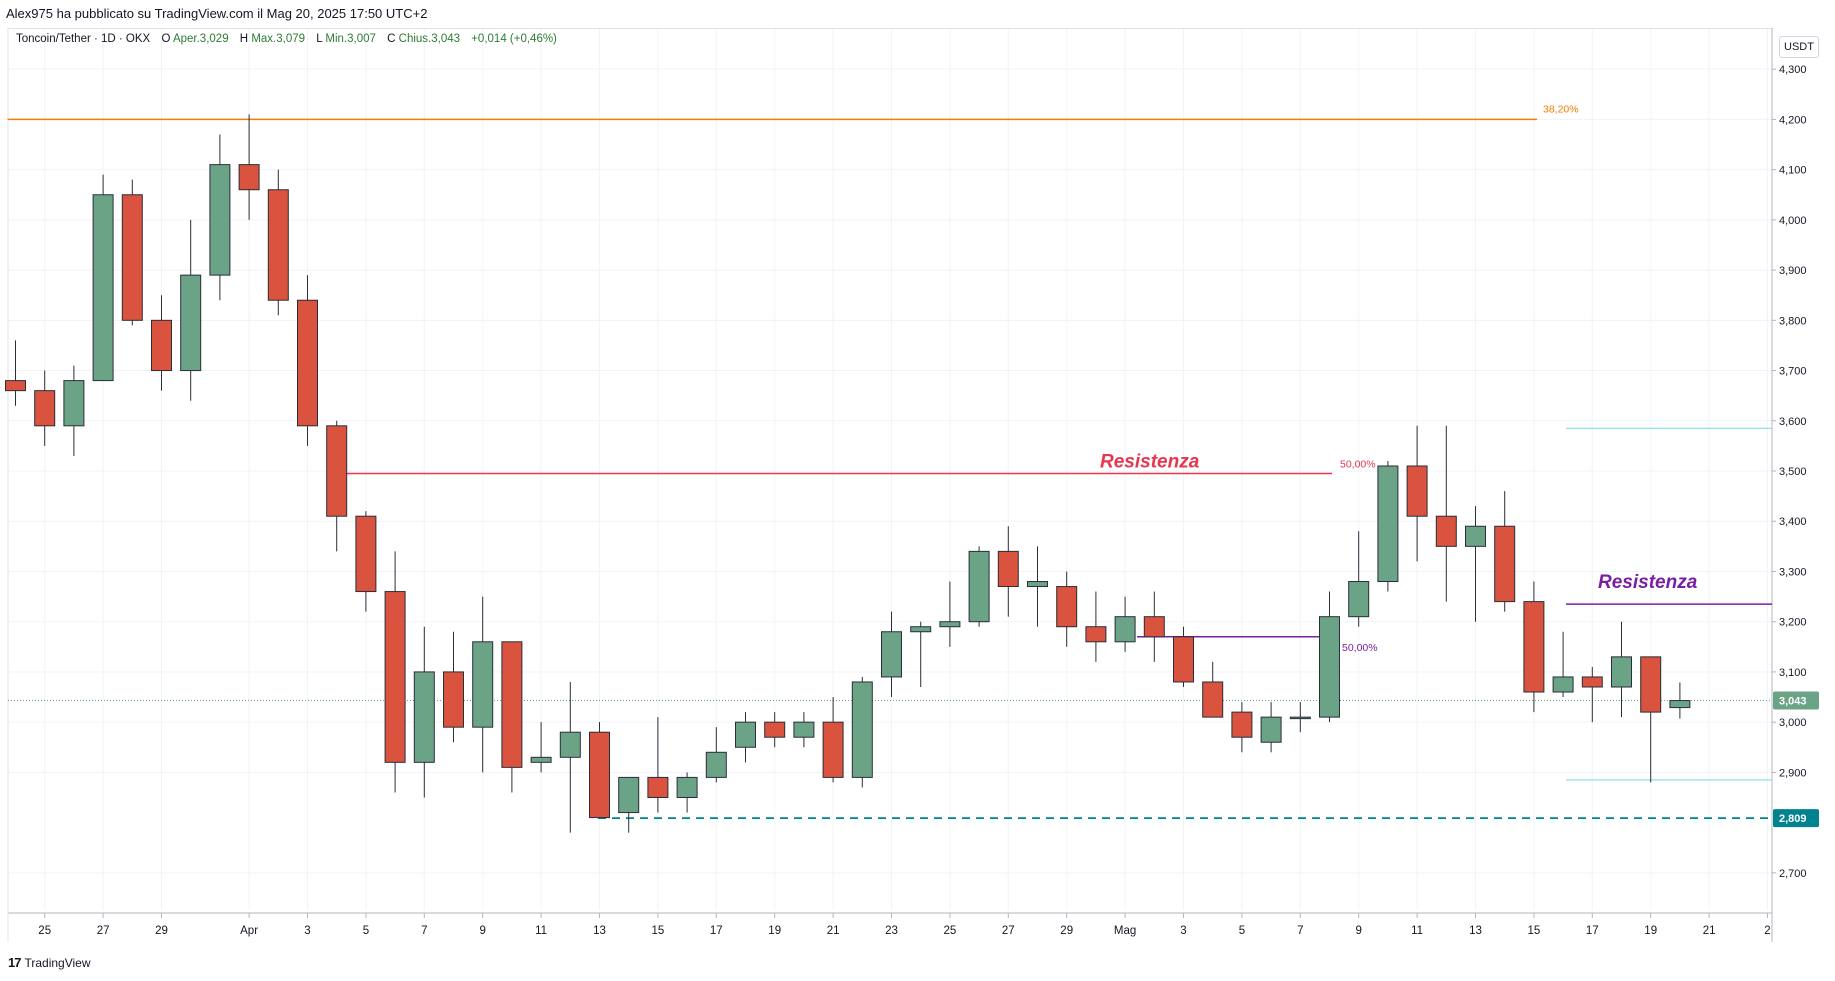 This screenshot has height=981, width=1835. I want to click on tradingview-logo-icon: 17, so click(15, 962).